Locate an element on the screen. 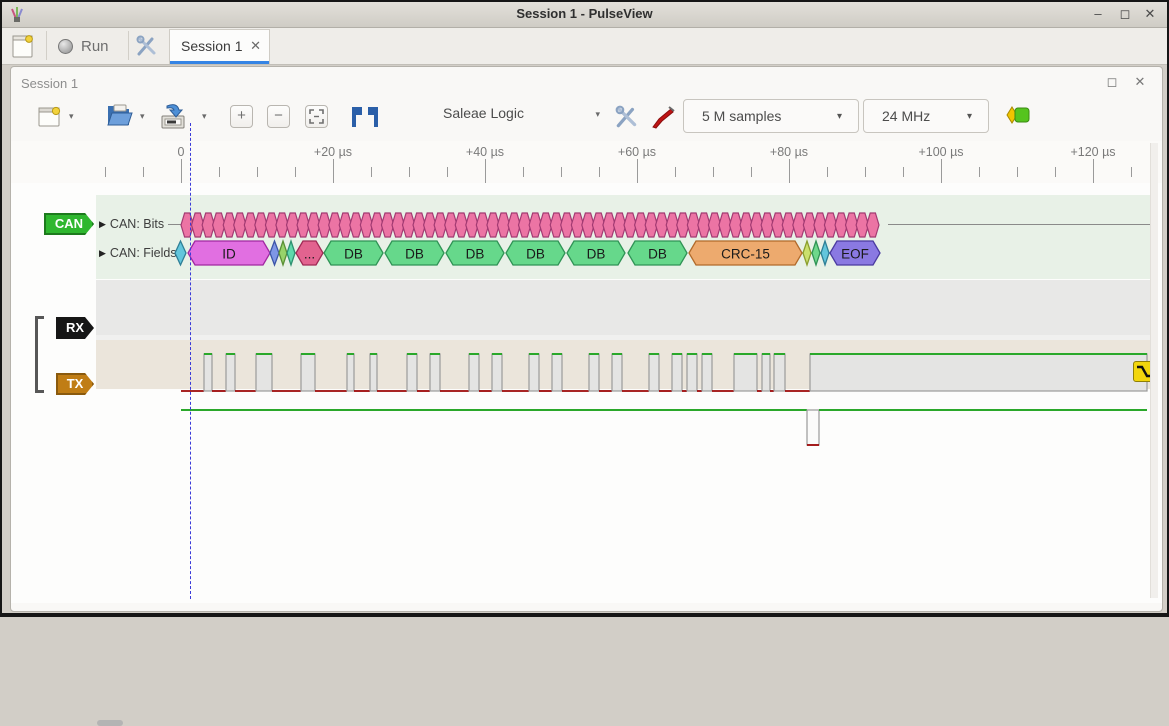 Image resolution: width=1169 pixels, height=726 pixels. zoom-fit-icon is located at coordinates (316, 116).